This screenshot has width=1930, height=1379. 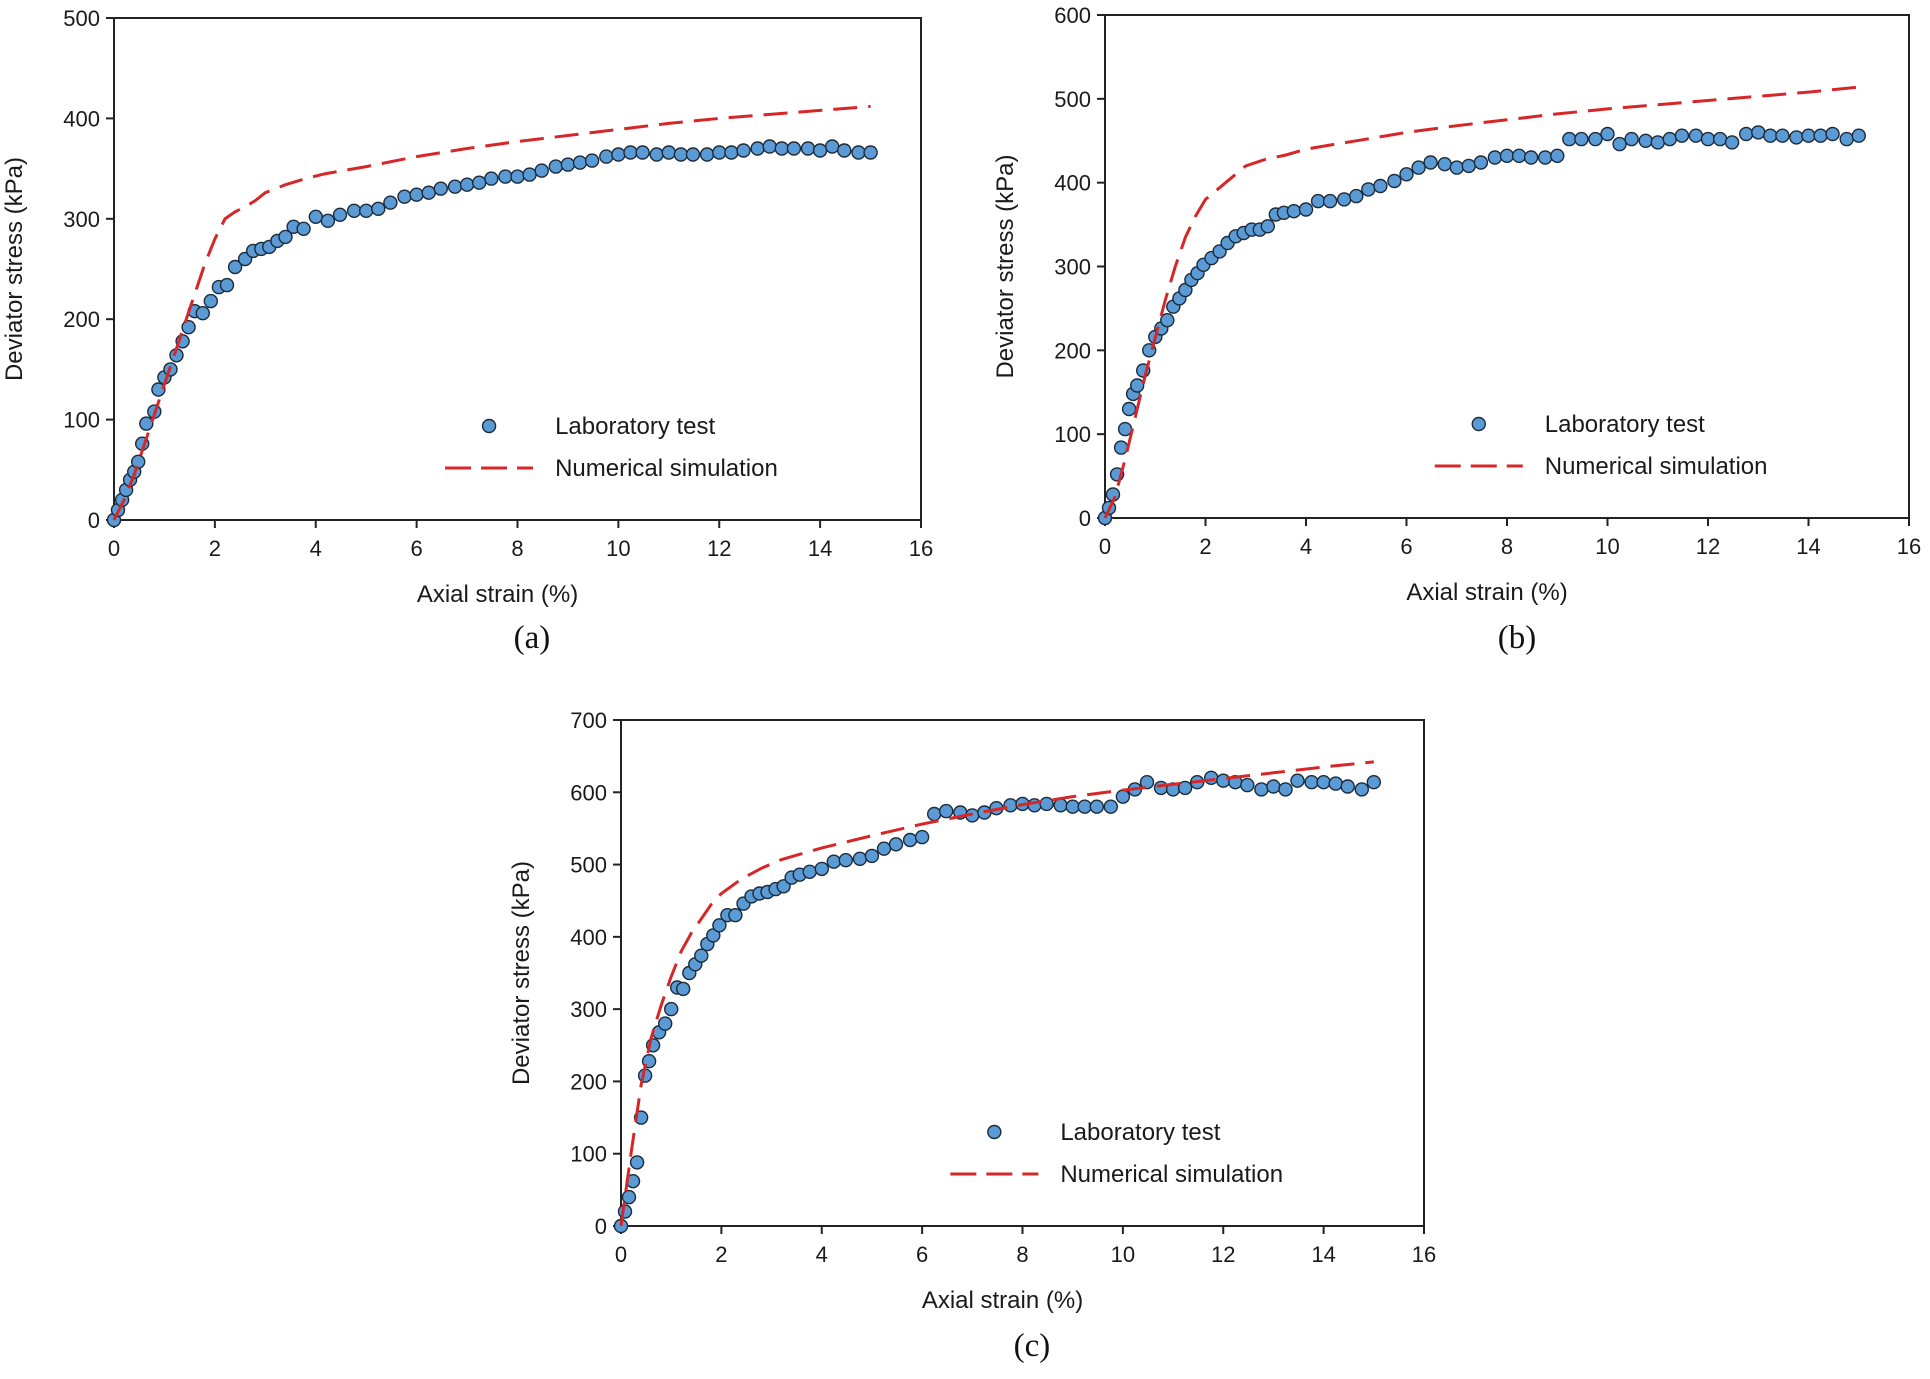 What do you see at coordinates (1625, 424) in the screenshot?
I see `legend-label: Laboratory test` at bounding box center [1625, 424].